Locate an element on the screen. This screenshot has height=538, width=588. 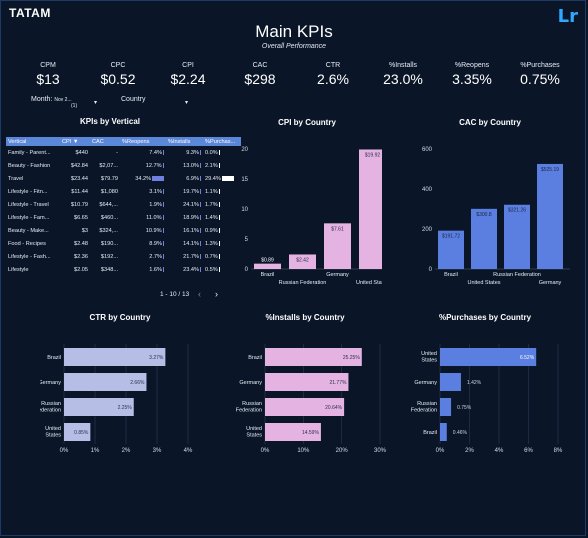
chart-title: CTR by Country is located at coordinates (120, 317).